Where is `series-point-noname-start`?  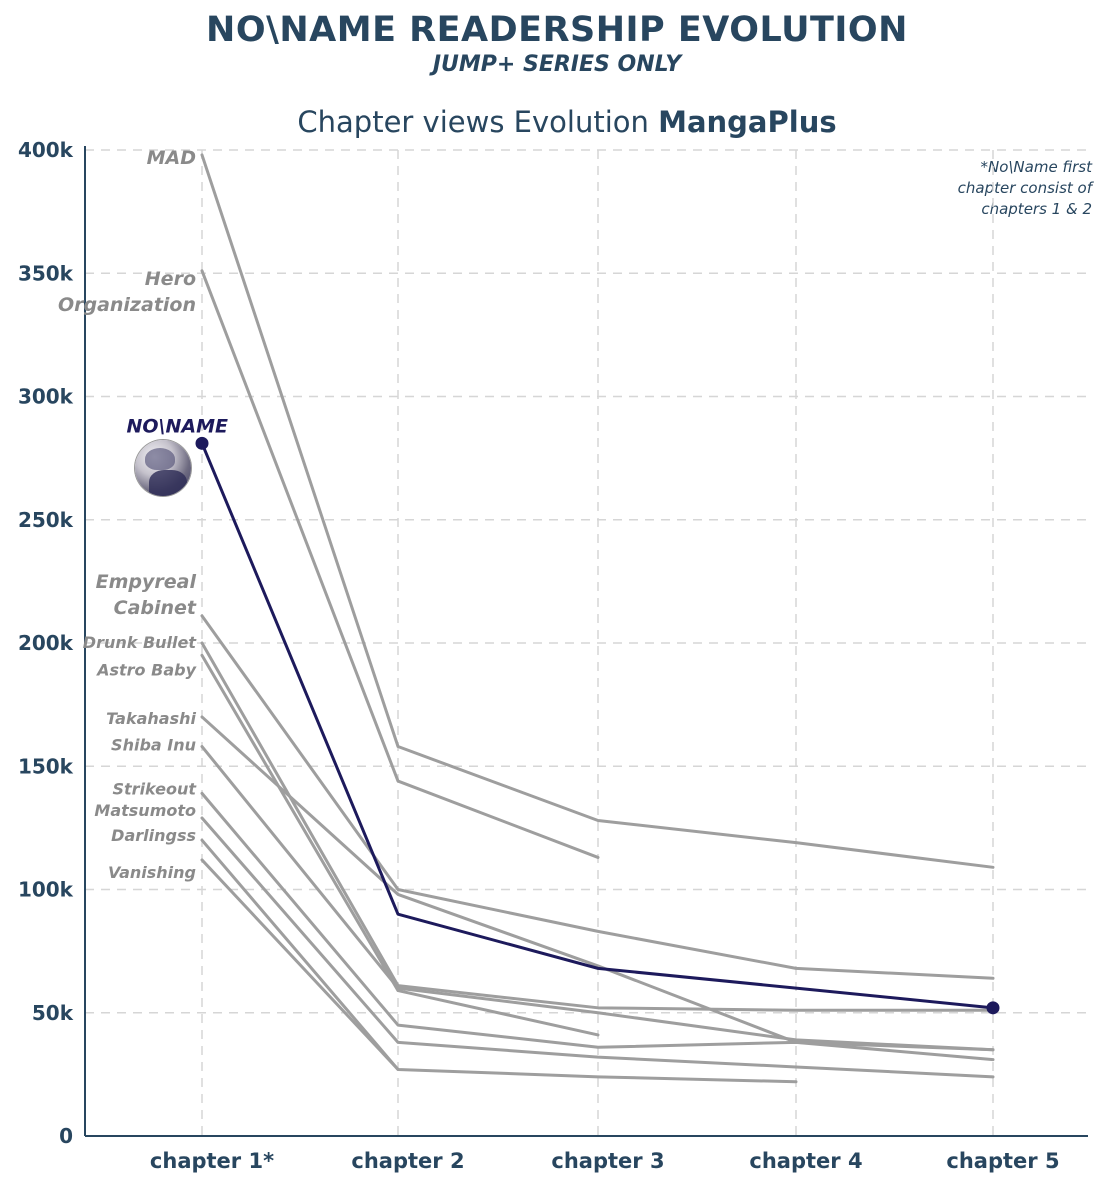 series-point-noname-start is located at coordinates (202, 443).